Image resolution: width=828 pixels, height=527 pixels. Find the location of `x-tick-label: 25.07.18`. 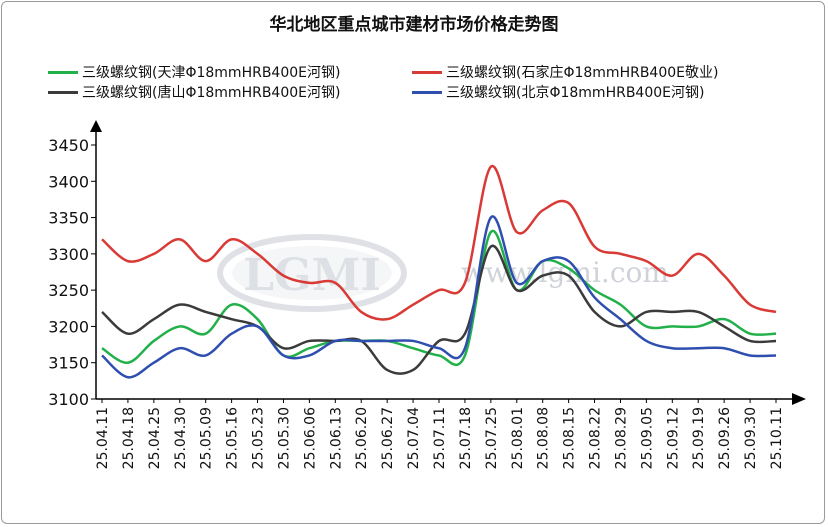

x-tick-label: 25.07.18 is located at coordinates (466, 438).